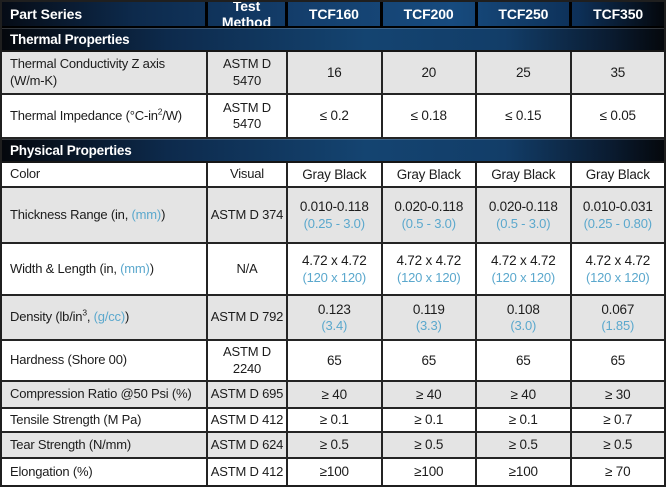  I want to click on property-label: Density (lb/in3, (g/cc)), so click(69, 317).